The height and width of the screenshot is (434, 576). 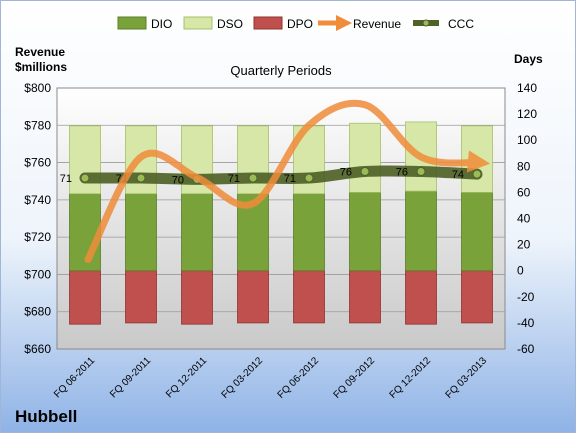 What do you see at coordinates (37, 274) in the screenshot?
I see `left-tick-label: $700` at bounding box center [37, 274].